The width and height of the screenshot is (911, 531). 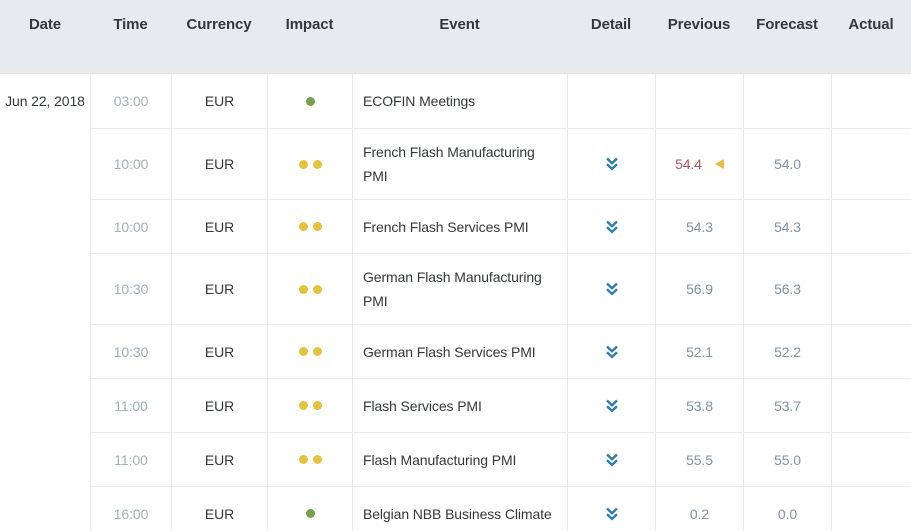 What do you see at coordinates (787, 459) in the screenshot?
I see `forecast-value: 55.0` at bounding box center [787, 459].